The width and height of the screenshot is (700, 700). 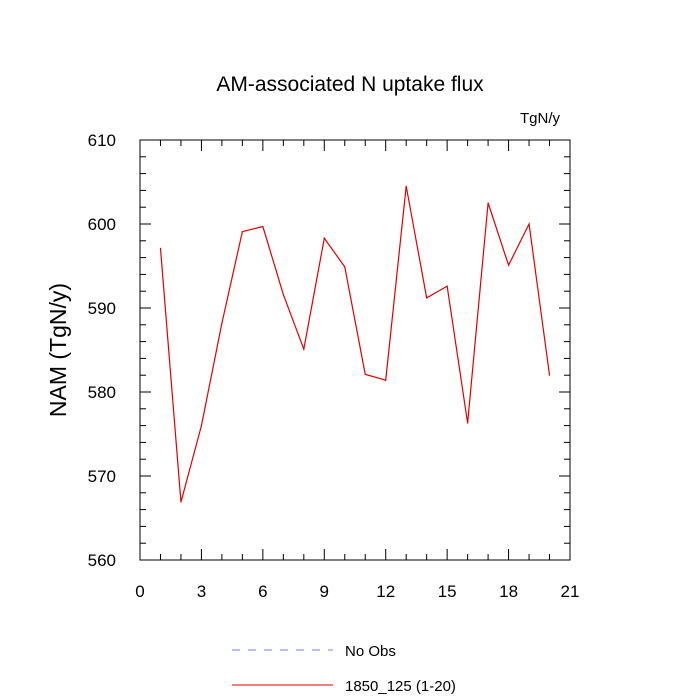 I want to click on units-label: TgN/y, so click(x=540, y=118).